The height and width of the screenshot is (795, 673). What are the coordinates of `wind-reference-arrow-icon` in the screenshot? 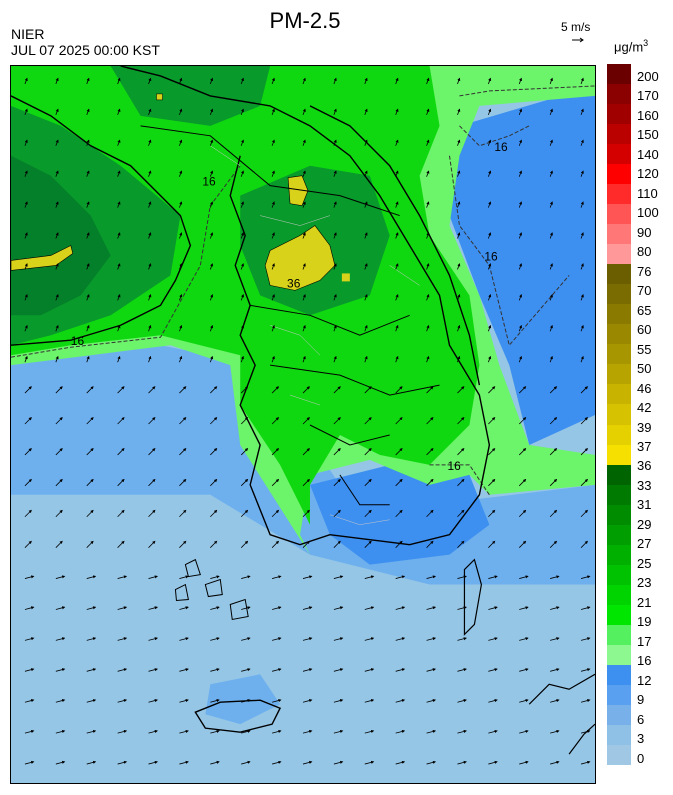 It's located at (578, 40).